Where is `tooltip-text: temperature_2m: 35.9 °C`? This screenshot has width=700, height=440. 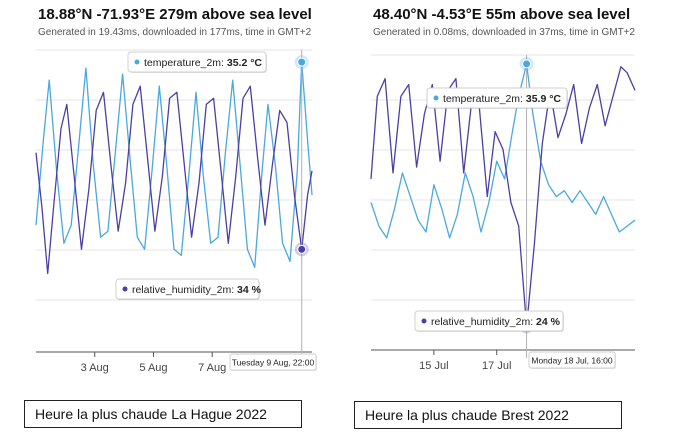 tooltip-text: temperature_2m: 35.9 °C is located at coordinates (502, 99).